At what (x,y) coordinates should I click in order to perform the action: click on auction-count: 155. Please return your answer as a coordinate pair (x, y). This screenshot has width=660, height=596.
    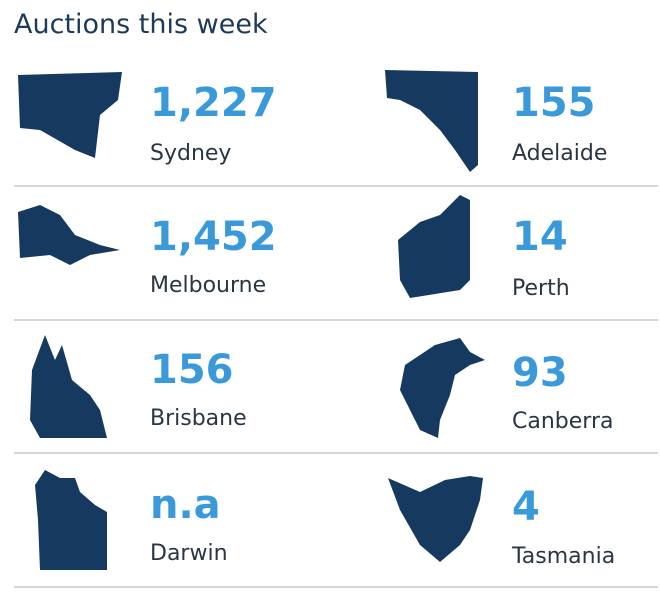
    Looking at the image, I should click on (554, 103).